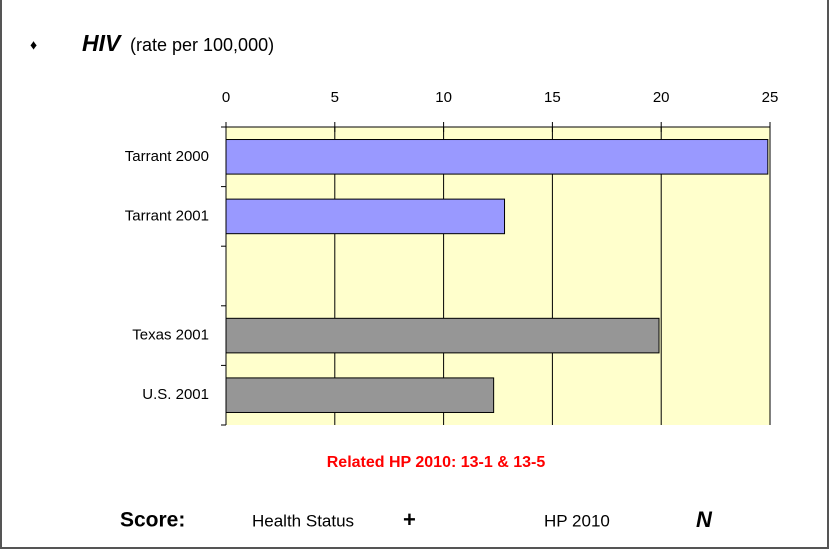  What do you see at coordinates (226, 97) in the screenshot?
I see `x-tick-label: 0` at bounding box center [226, 97].